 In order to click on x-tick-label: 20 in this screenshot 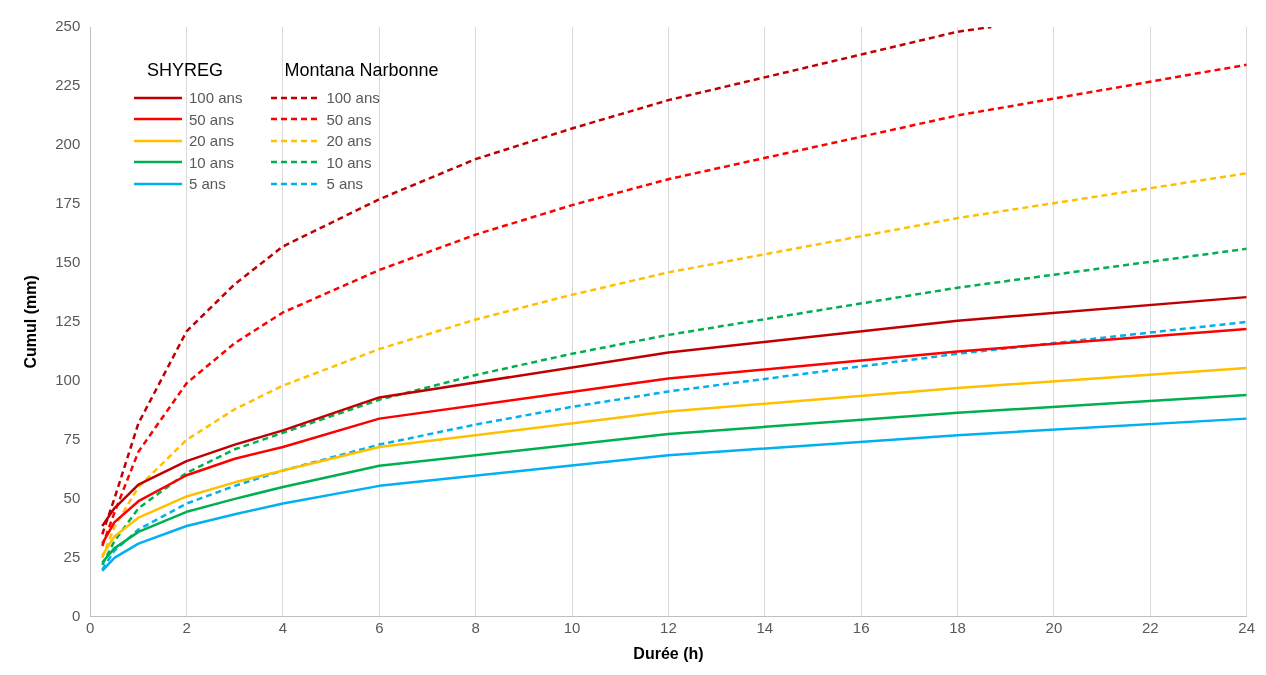, I will do `click(1054, 627)`.